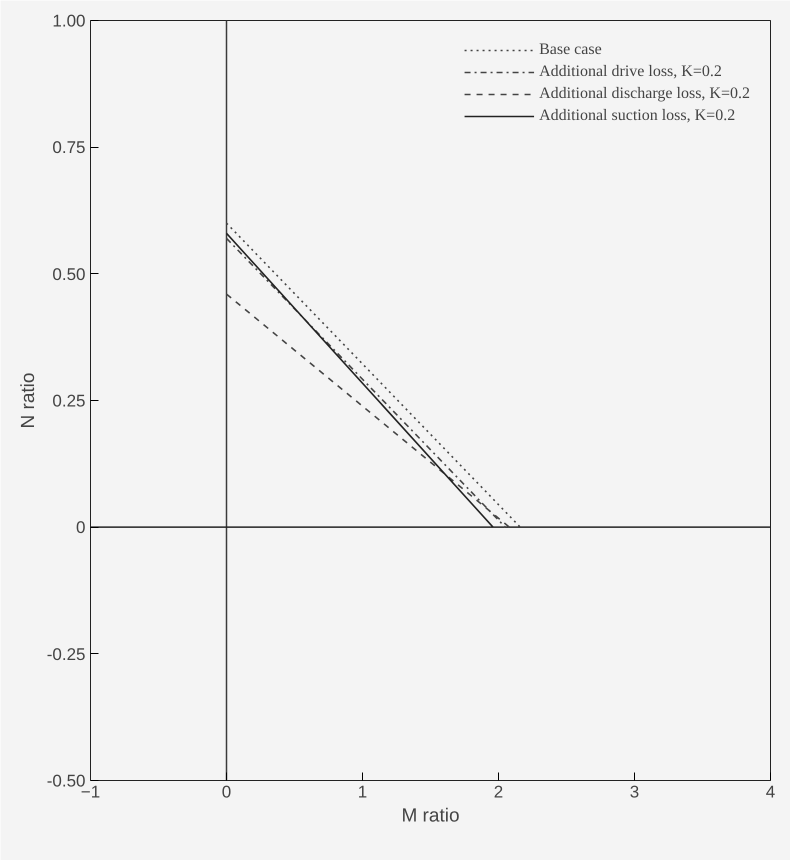 The height and width of the screenshot is (866, 799). I want to click on y-tick-label: 0.75, so click(69, 148).